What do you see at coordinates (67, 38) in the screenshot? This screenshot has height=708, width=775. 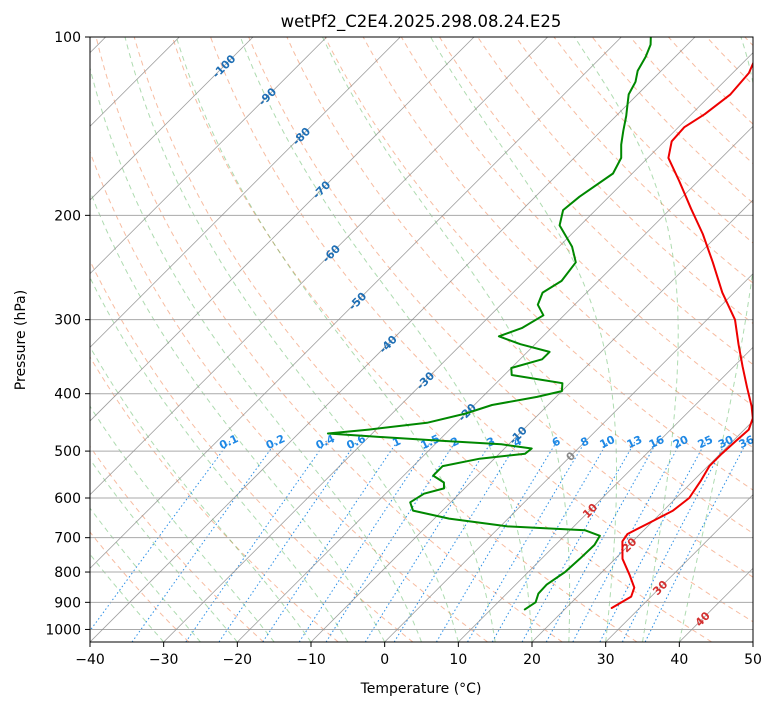 I see `y-tick-label: 100` at bounding box center [67, 38].